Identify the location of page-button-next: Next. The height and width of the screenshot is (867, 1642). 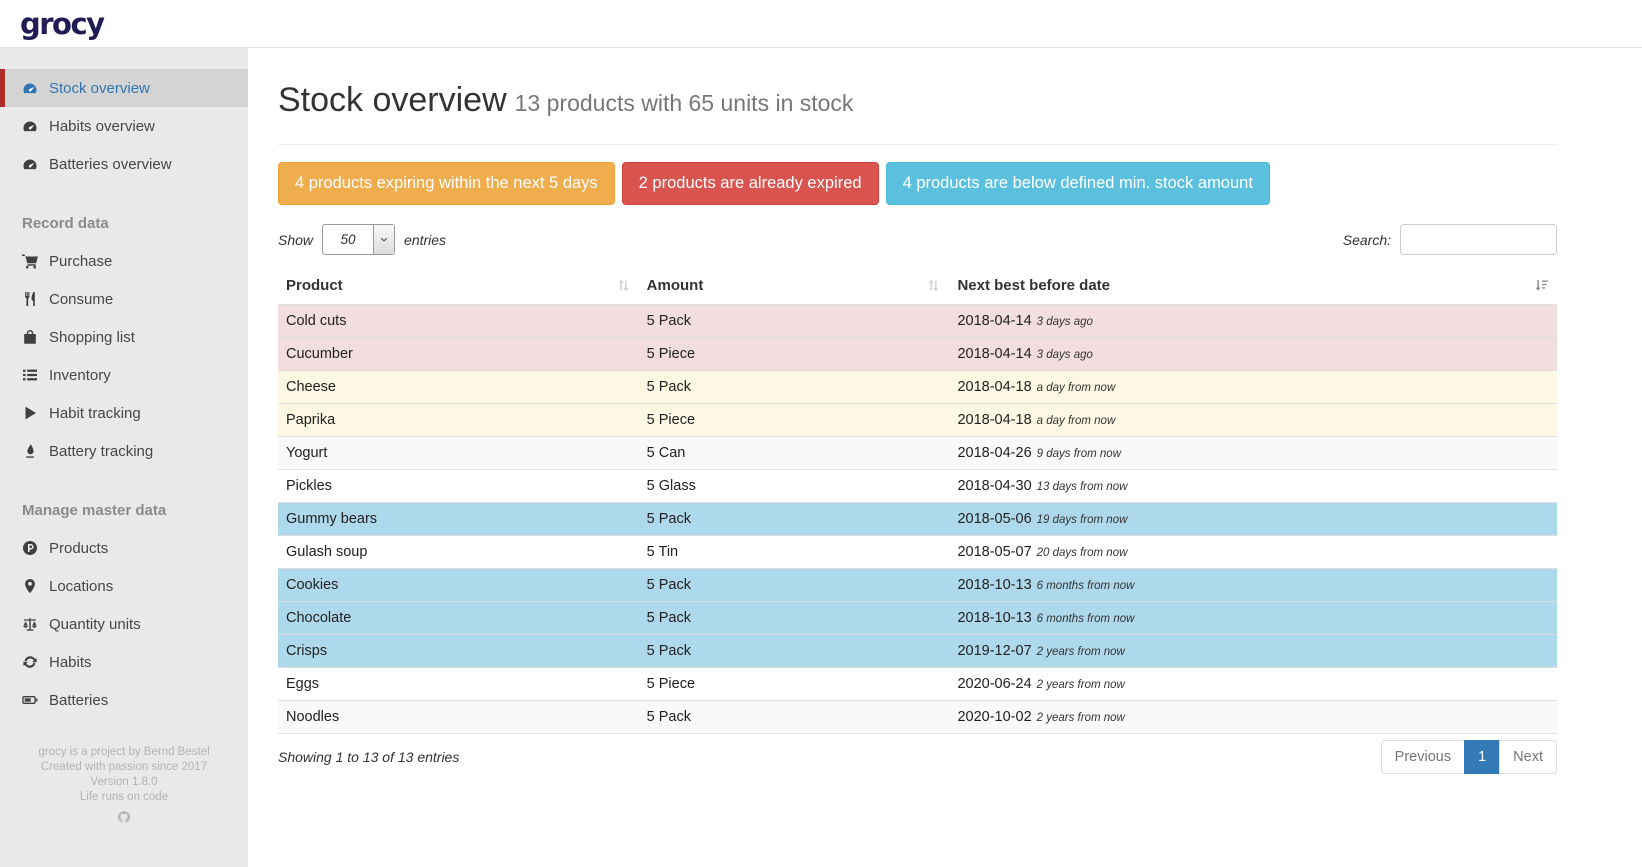
(1528, 757).